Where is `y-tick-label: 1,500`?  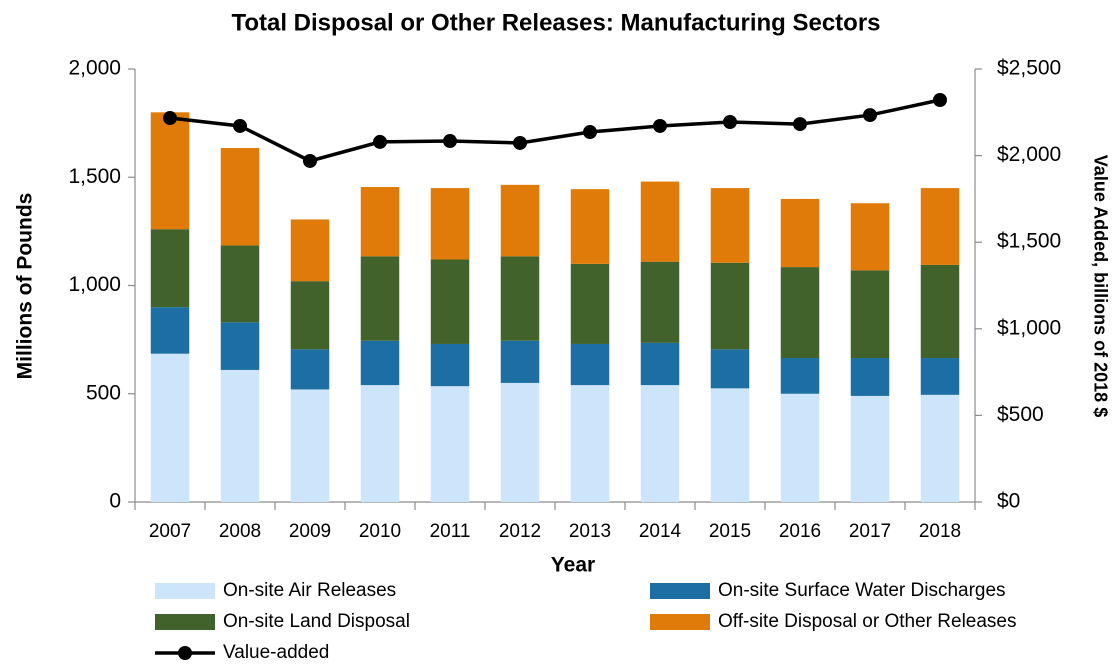 y-tick-label: 1,500 is located at coordinates (94, 176).